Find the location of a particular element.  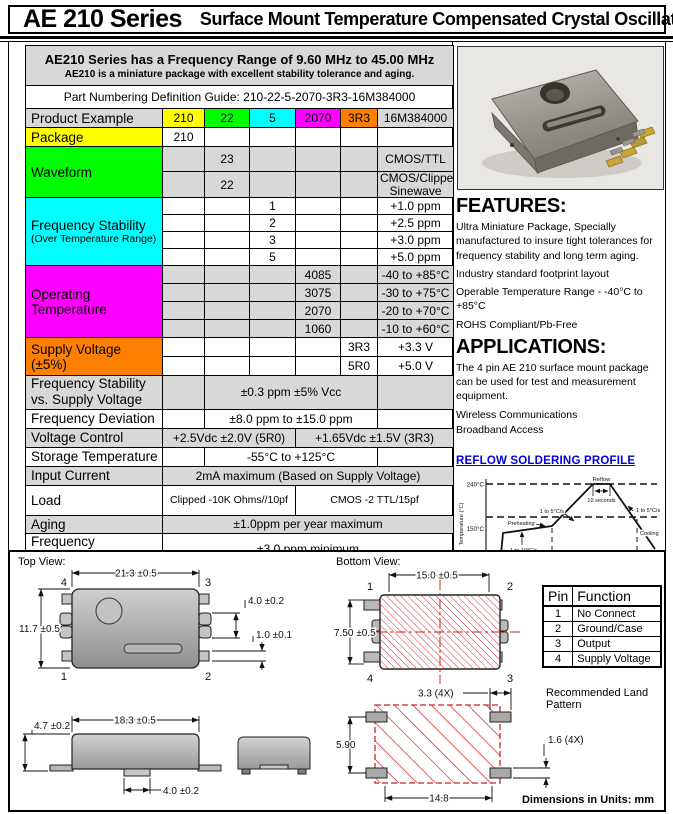

label-operating-temperature: Operating Temperature is located at coordinates (94, 302).